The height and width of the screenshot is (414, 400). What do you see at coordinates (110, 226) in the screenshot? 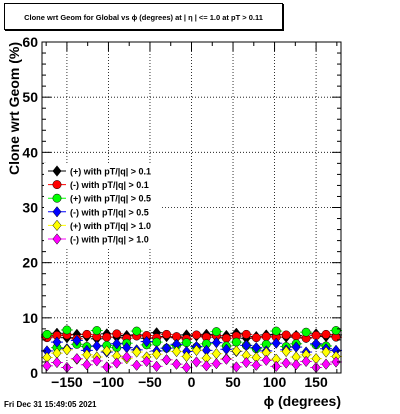
I see `legend-label: (+) with pT/|q| > 1.0` at bounding box center [110, 226].